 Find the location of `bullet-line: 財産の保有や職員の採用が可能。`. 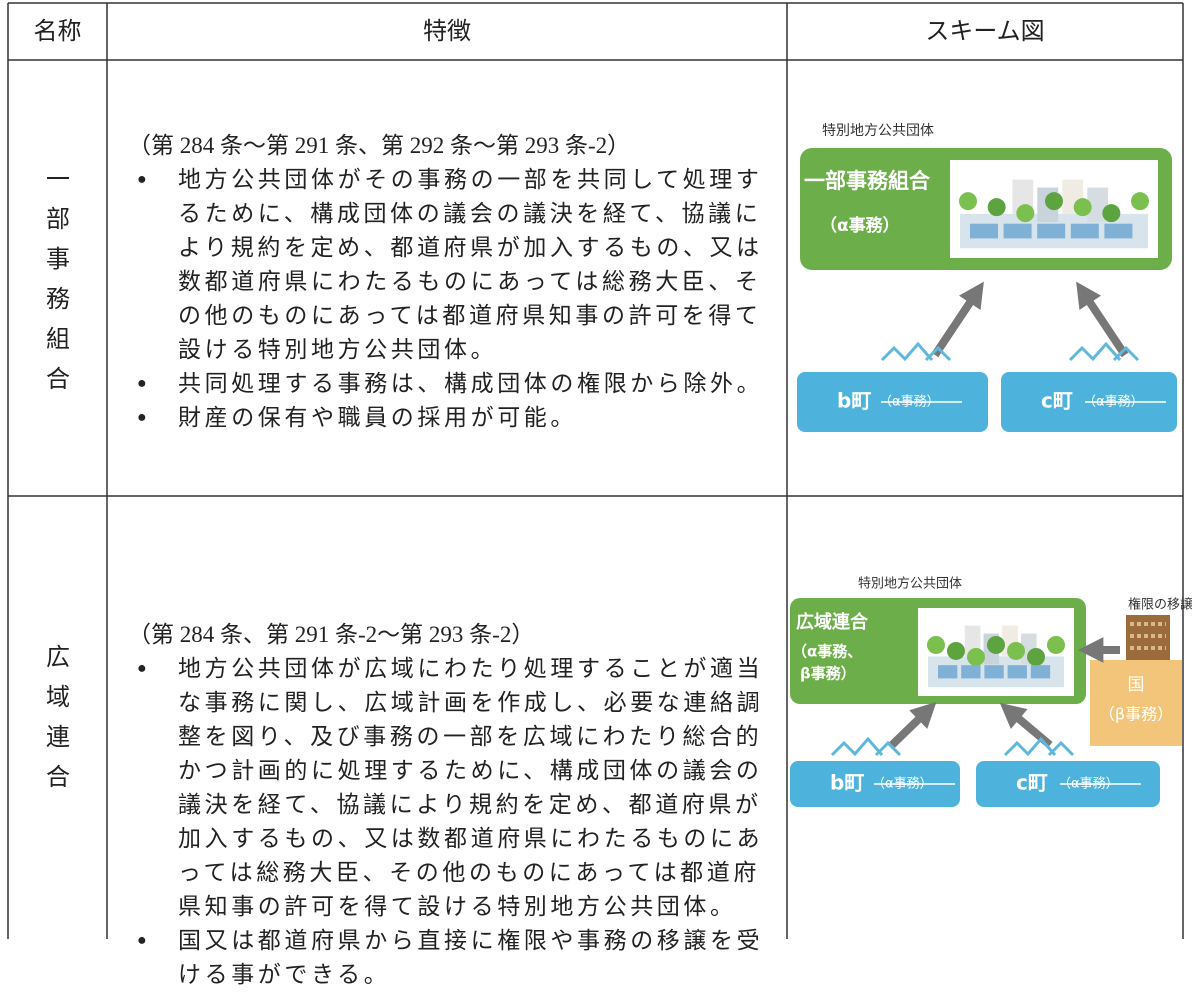

bullet-line: 財産の保有や職員の採用が可能。 is located at coordinates (377, 417).